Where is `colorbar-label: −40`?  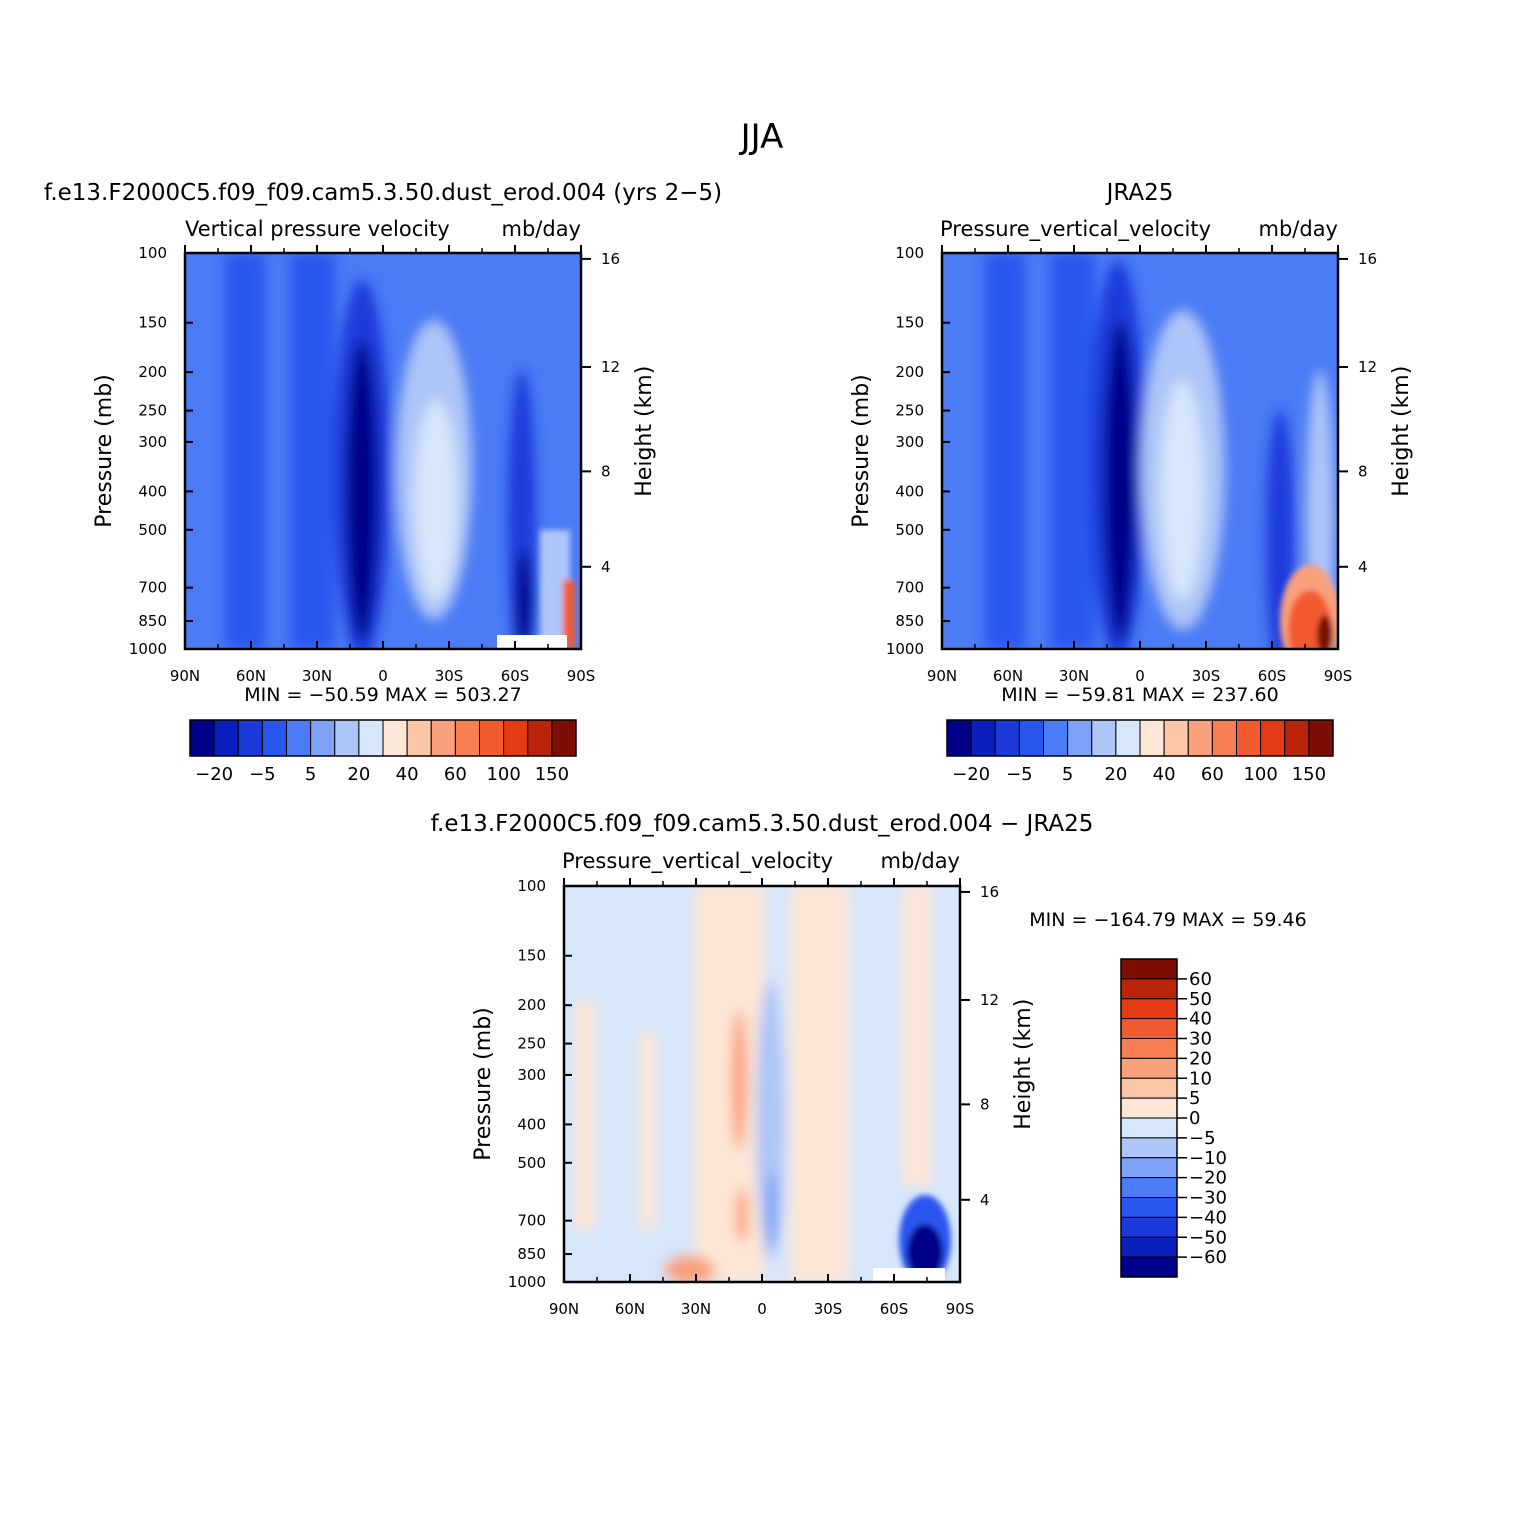
colorbar-label: −40 is located at coordinates (1208, 1217).